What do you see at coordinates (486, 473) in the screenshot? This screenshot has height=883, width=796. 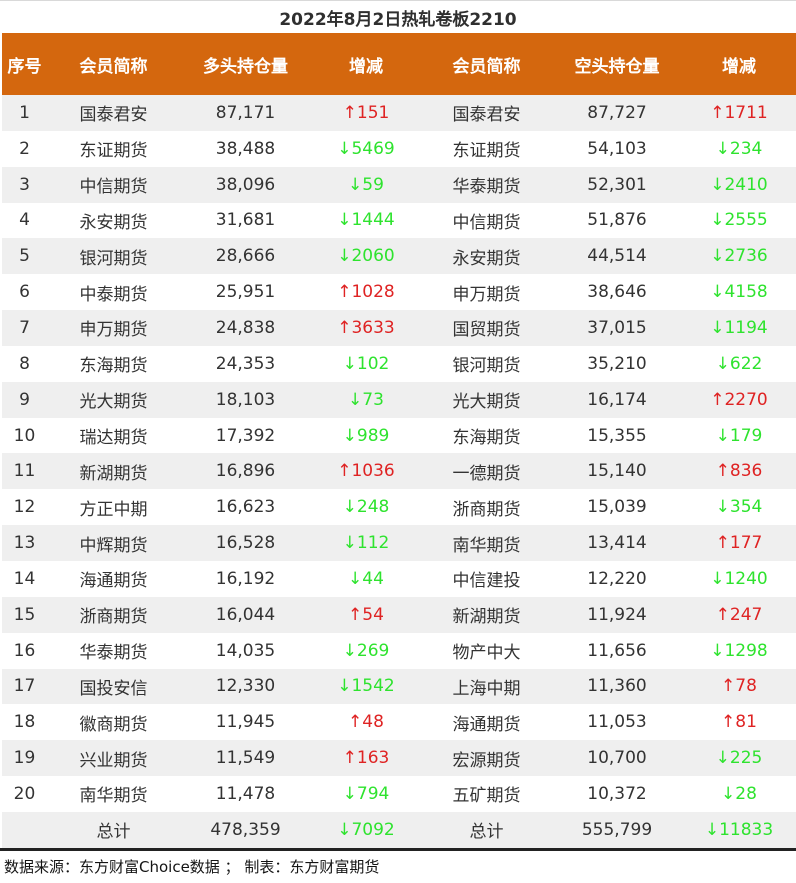 I see `short-member-name: 一德期货` at bounding box center [486, 473].